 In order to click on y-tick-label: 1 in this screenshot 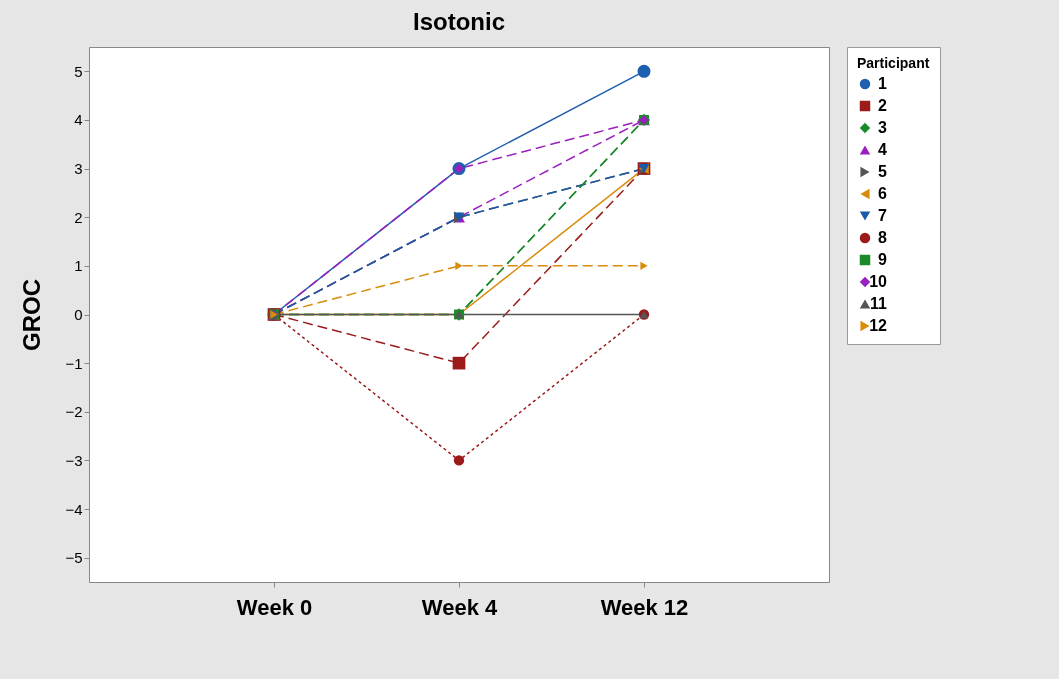, I will do `click(78, 266)`.